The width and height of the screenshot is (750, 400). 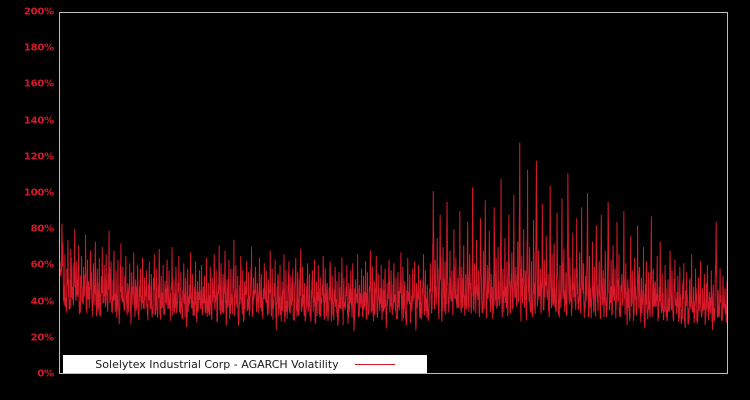 I want to click on y-axis-tick-label: 200%, so click(x=38, y=12).